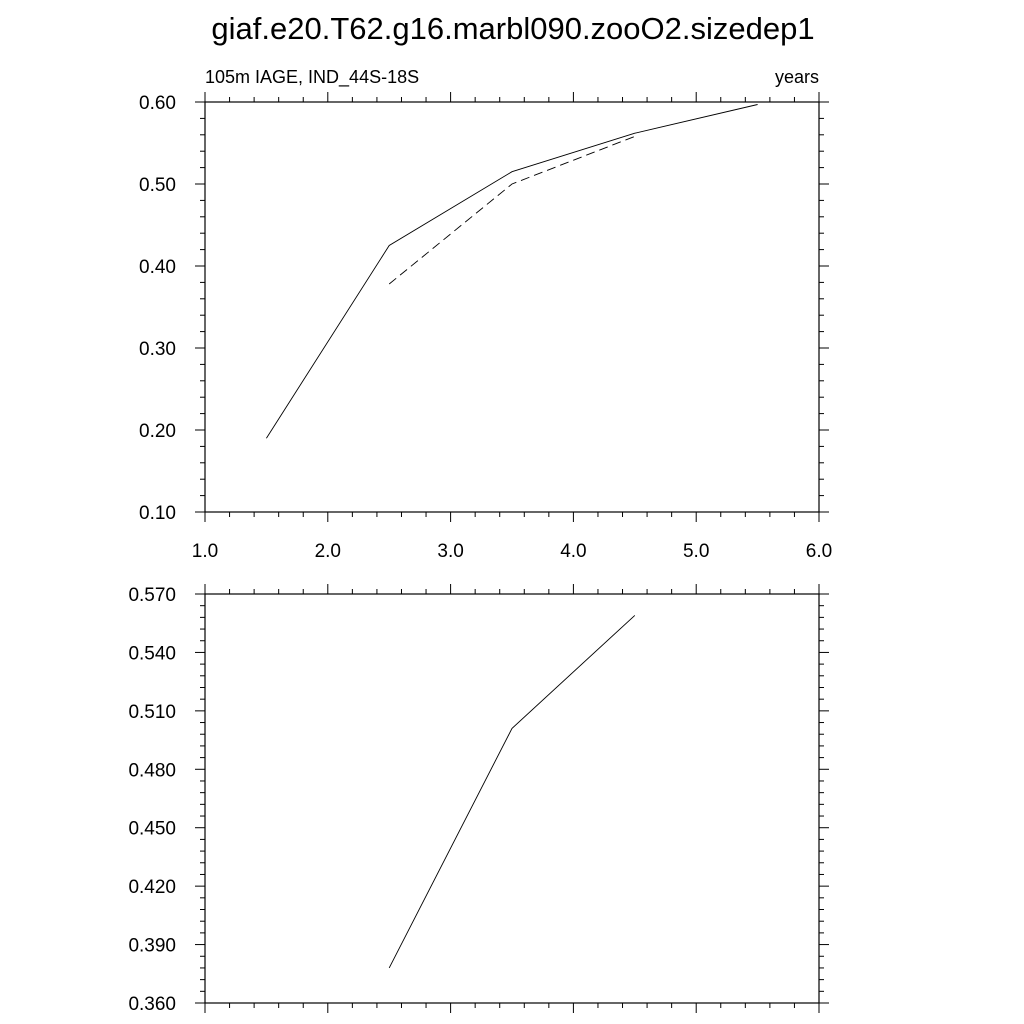 The image size is (1024, 1024). What do you see at coordinates (312, 77) in the screenshot?
I see `subtitle-left: 105m IAGE, IND_44S-18S` at bounding box center [312, 77].